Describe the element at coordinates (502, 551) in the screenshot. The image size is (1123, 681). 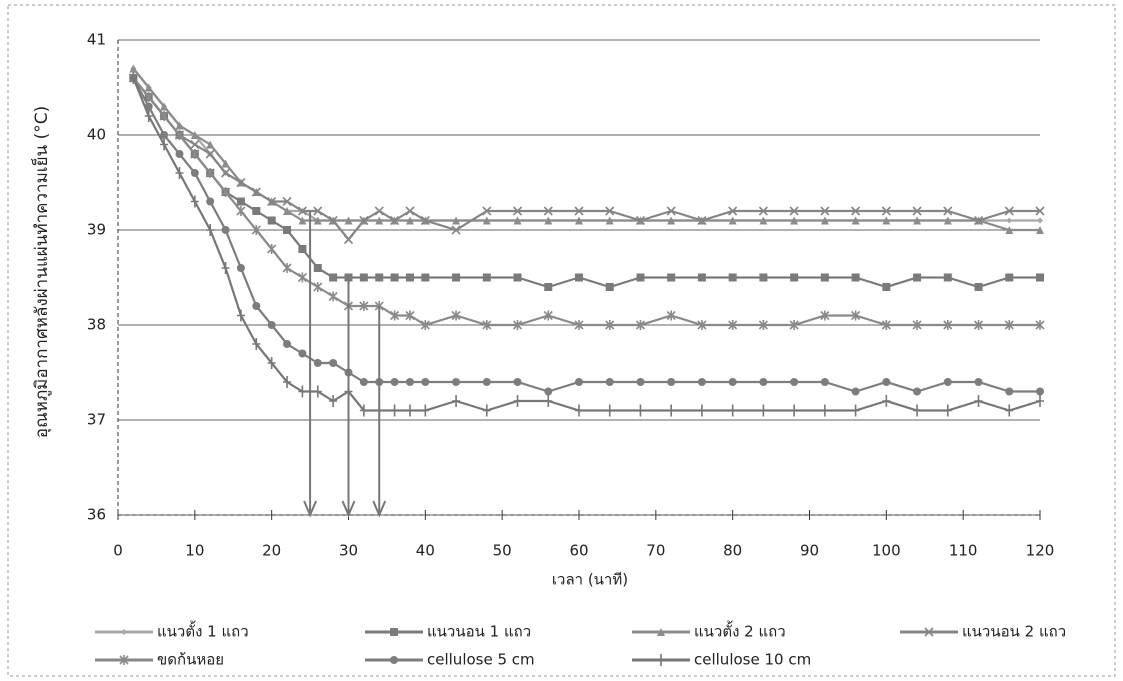
I see `x-tick-label: 50` at that location.